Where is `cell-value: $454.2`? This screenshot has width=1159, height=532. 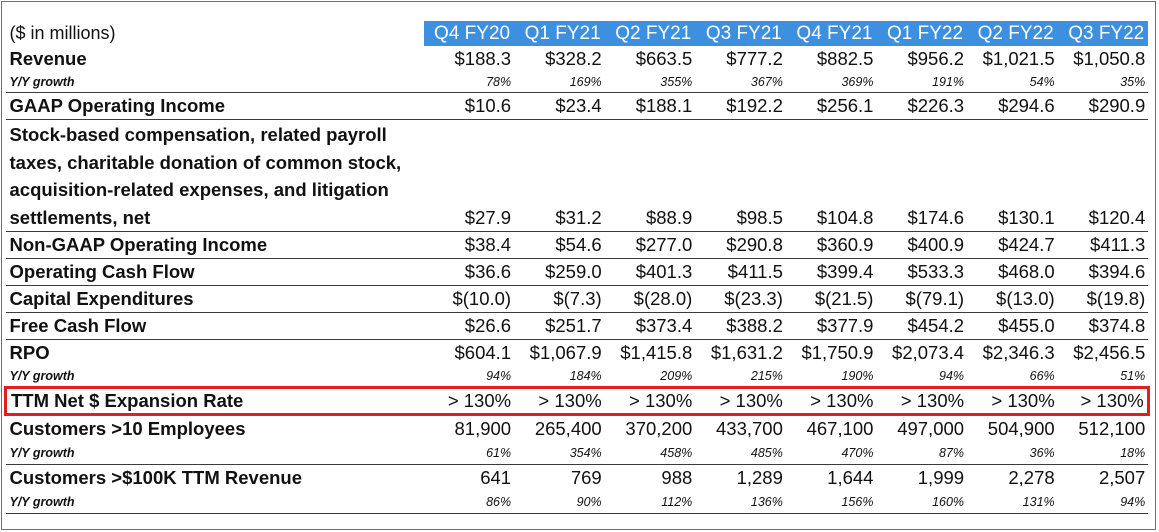 cell-value: $454.2 is located at coordinates (922, 326).